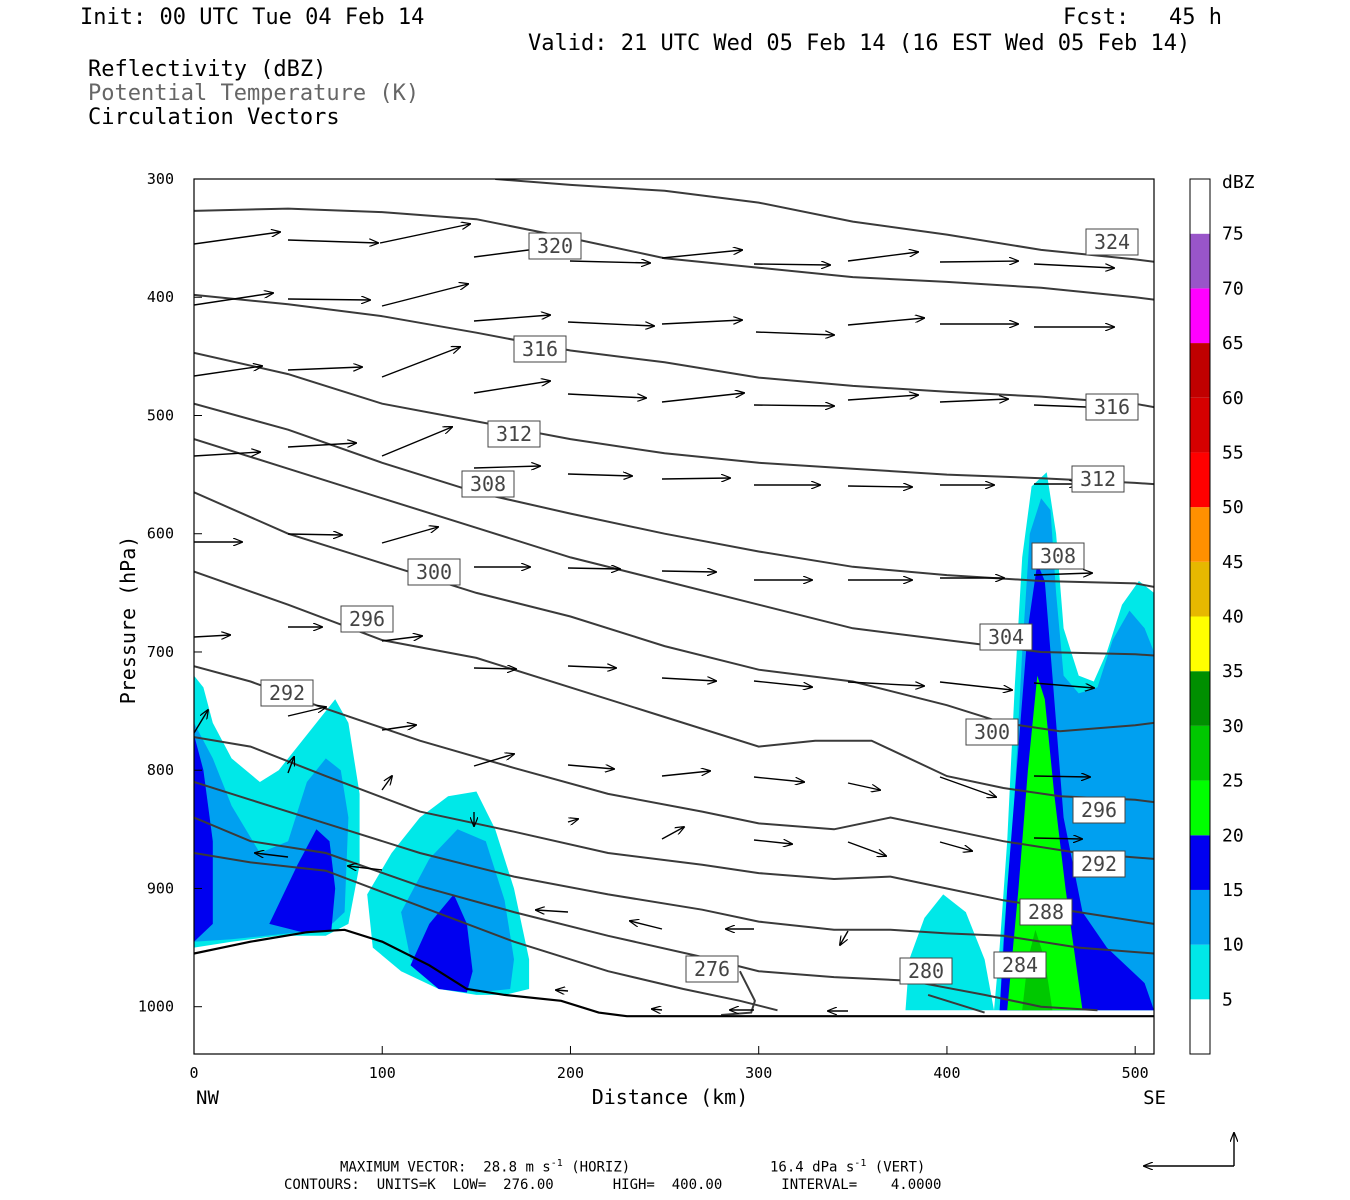 This screenshot has height=1200, width=1350. Describe the element at coordinates (1233, 234) in the screenshot. I see `colorbar-level-label: 75` at that location.